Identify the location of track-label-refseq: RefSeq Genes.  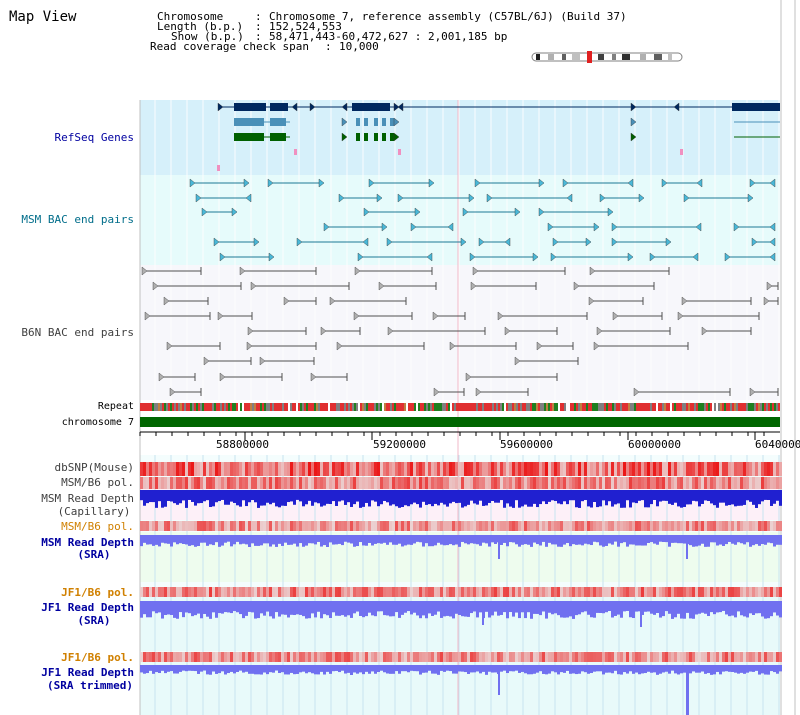
(94, 137).